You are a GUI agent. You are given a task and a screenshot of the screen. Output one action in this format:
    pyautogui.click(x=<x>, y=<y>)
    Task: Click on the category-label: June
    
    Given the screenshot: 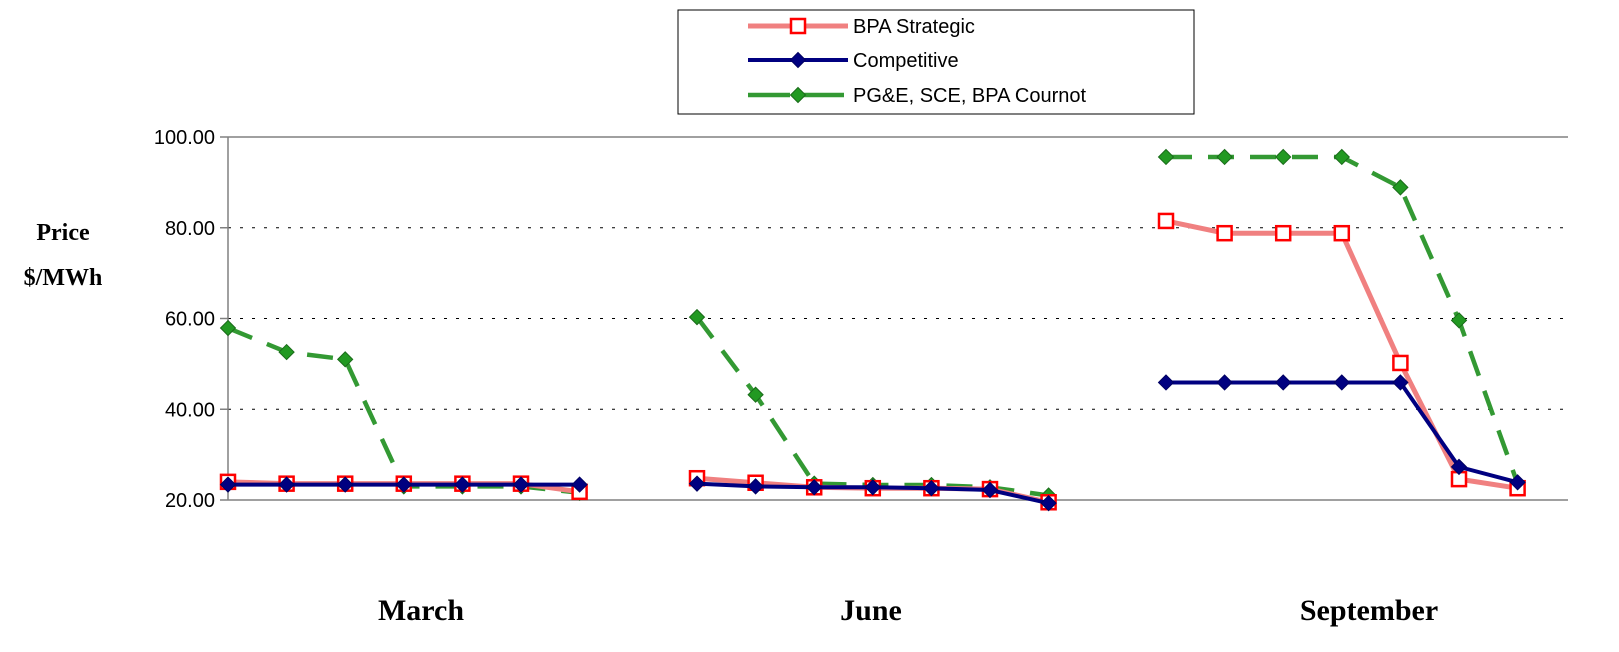 What is the action you would take?
    pyautogui.click(x=871, y=610)
    